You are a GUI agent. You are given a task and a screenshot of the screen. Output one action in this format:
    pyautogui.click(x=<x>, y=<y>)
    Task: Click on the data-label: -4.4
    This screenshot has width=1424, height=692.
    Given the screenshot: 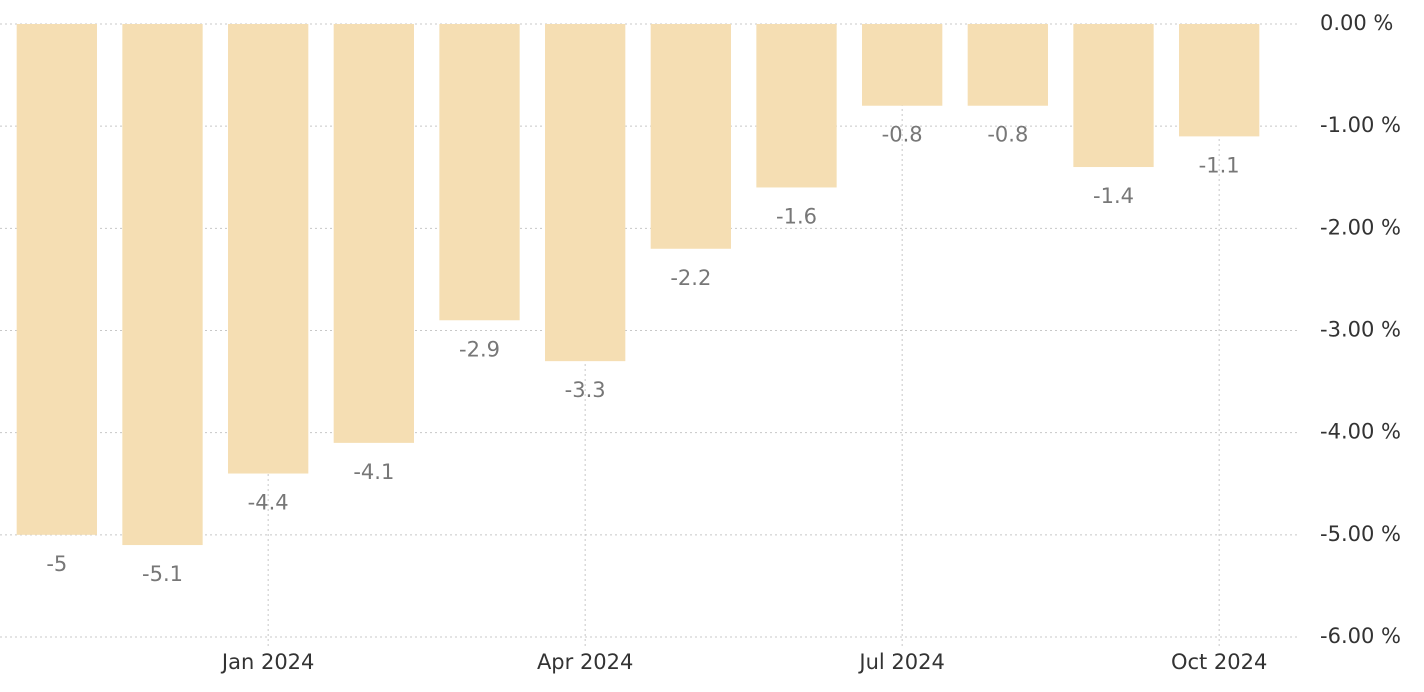 What is the action you would take?
    pyautogui.click(x=268, y=503)
    